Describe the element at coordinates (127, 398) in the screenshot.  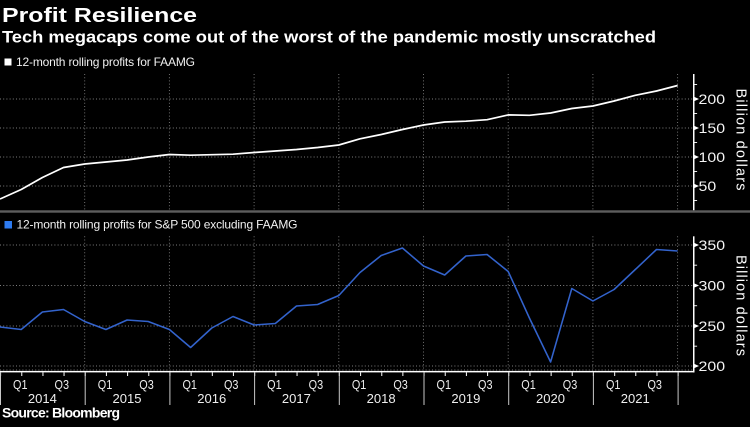
I see `svg-text: 2015` at that location.